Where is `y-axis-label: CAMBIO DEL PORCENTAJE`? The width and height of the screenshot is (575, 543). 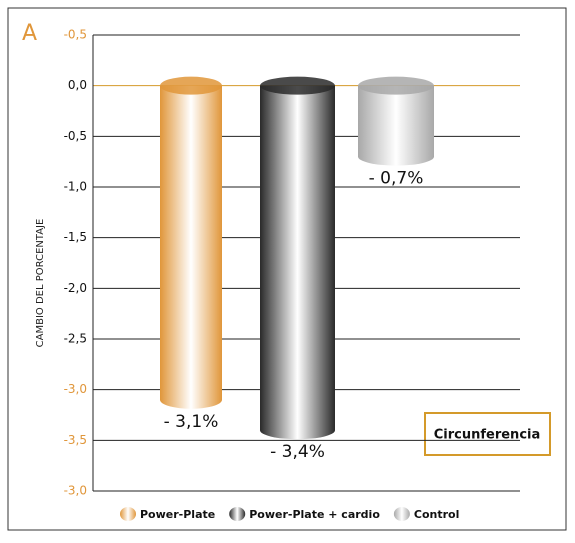
y-axis-label: CAMBIO DEL PORCENTAJE is located at coordinates (40, 283).